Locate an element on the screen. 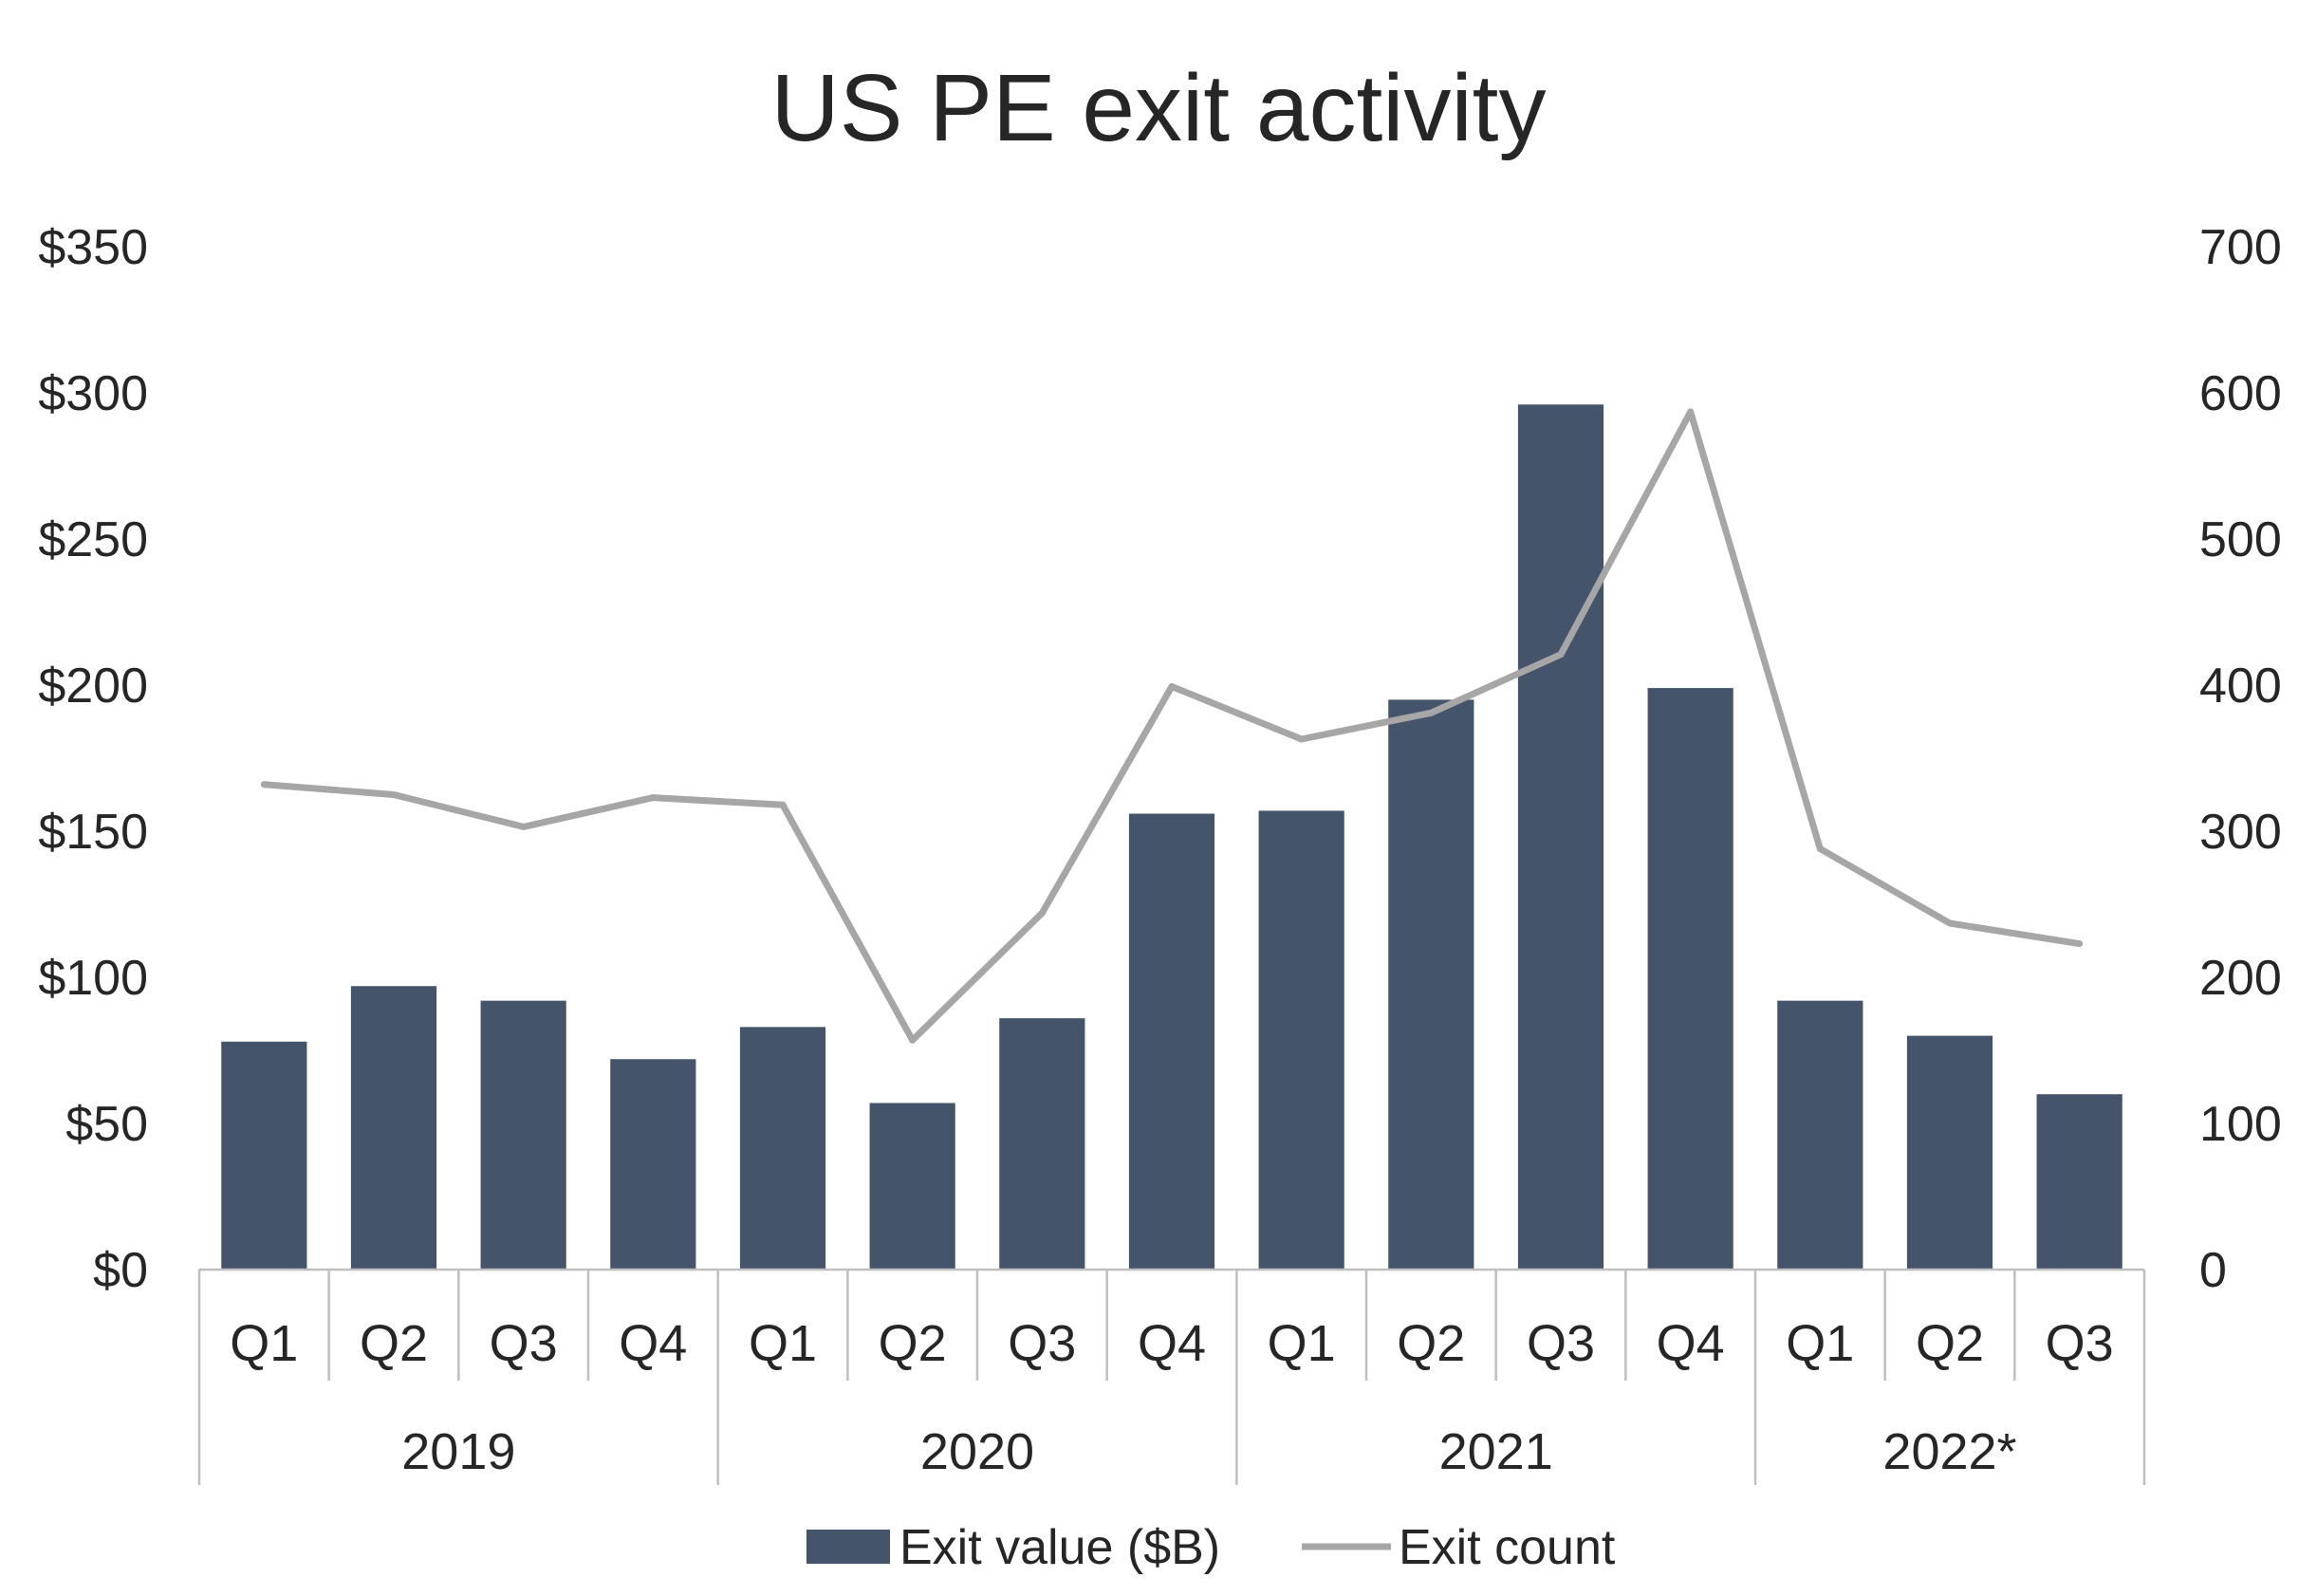 Image resolution: width=2317 pixels, height=1596 pixels. left-axis-tick-label: $0 is located at coordinates (121, 1270).